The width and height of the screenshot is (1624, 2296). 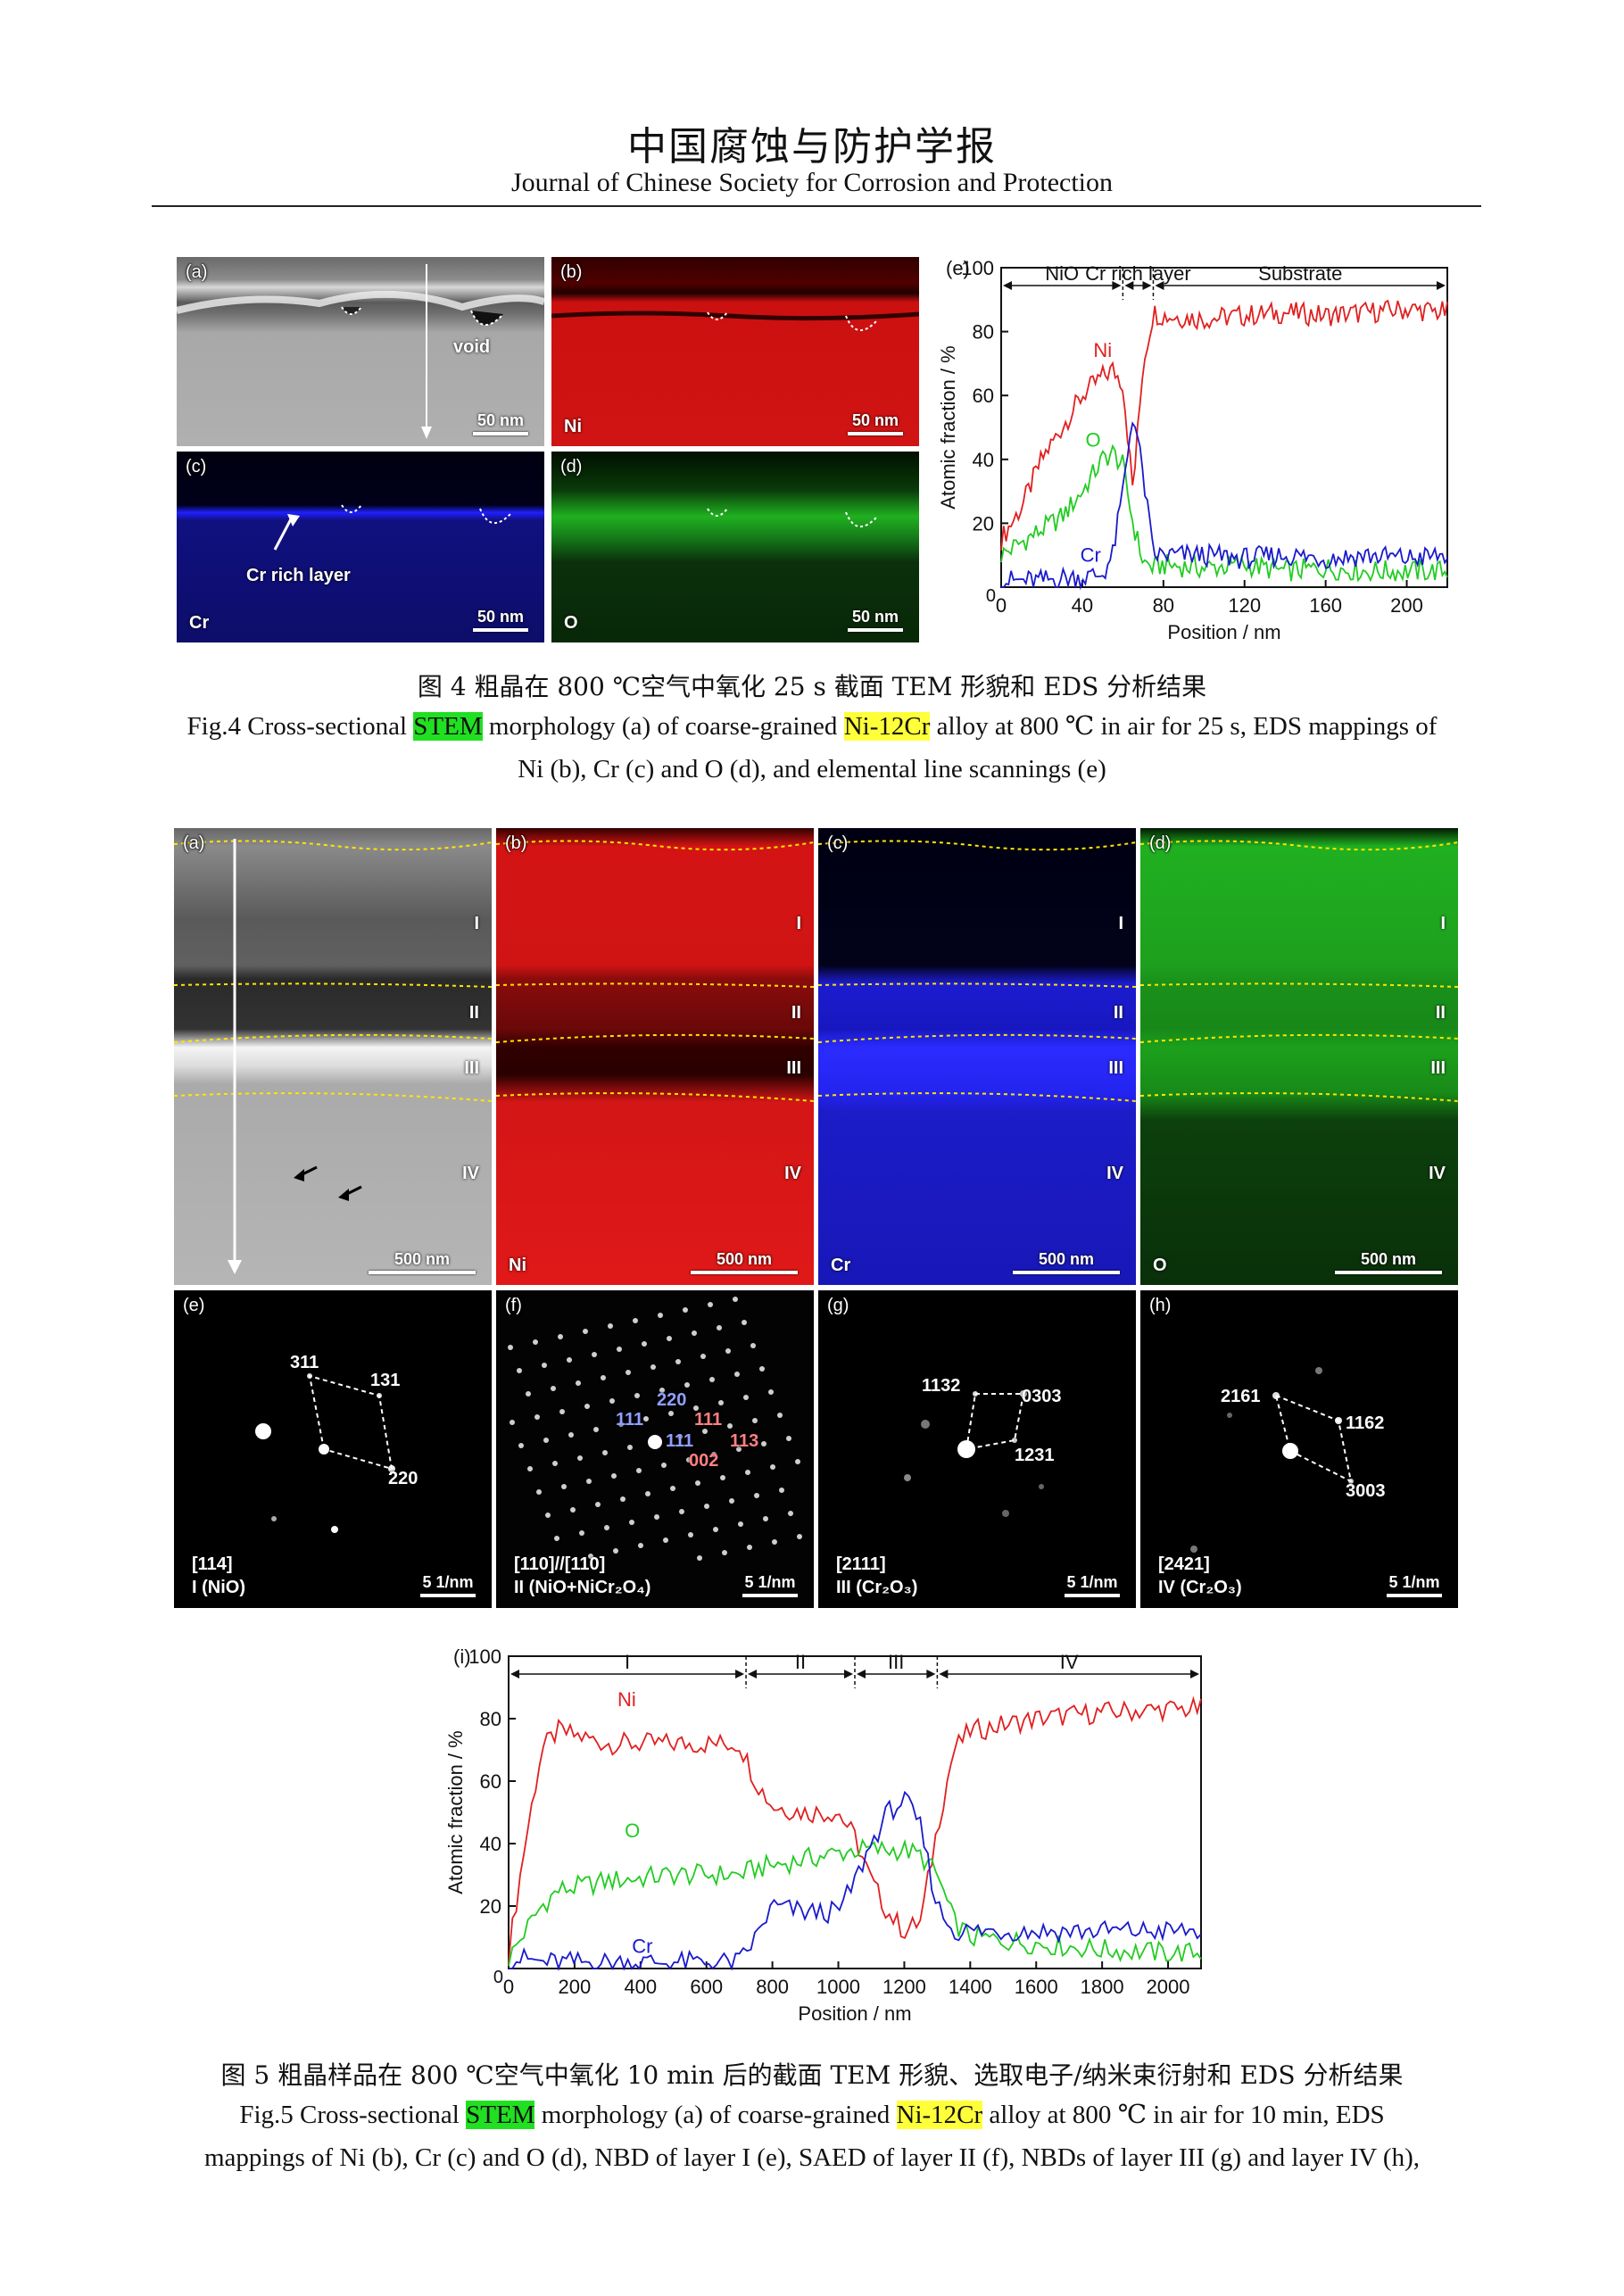 What do you see at coordinates (360, 547) in the screenshot?
I see `fig4-panel-c-cr-map: (c) Cr rich layer Cr 50 nm` at bounding box center [360, 547].